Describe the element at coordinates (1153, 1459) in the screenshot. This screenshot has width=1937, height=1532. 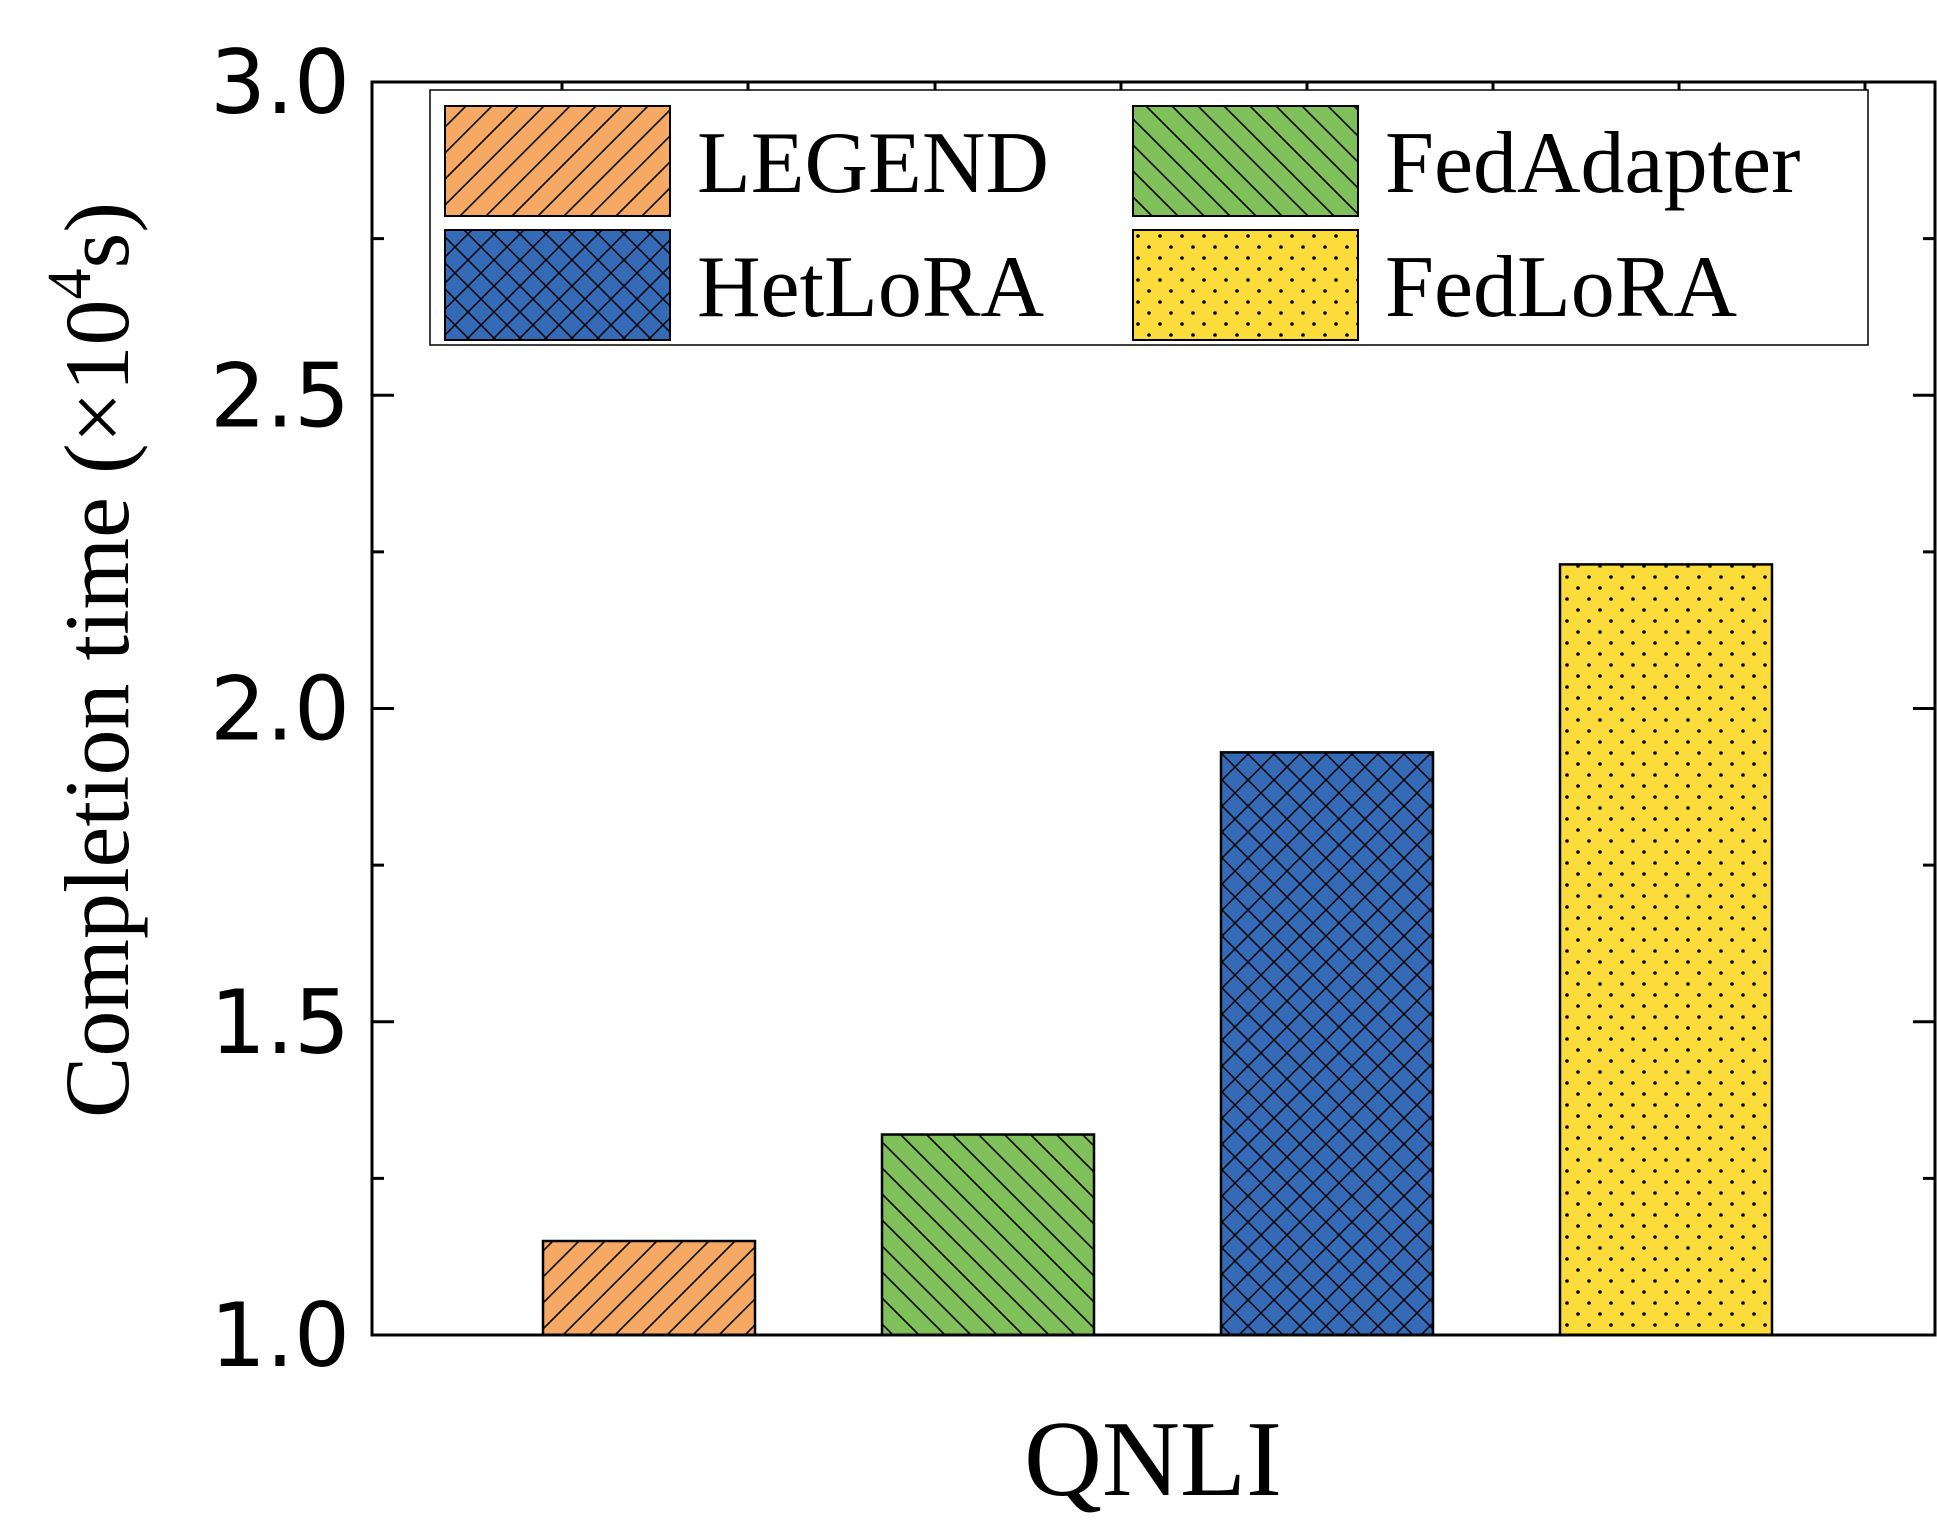
I see `x-category-label: QNLI` at that location.